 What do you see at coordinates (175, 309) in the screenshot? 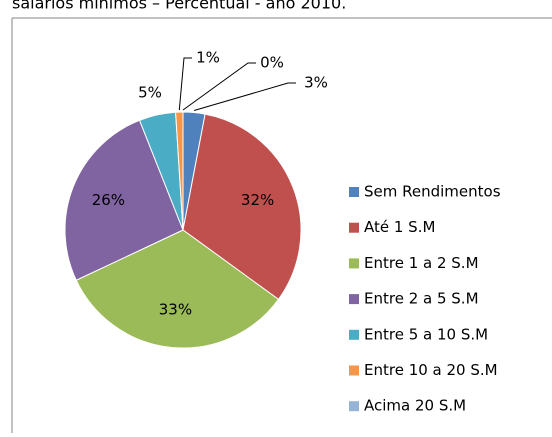
I see `data-label: 33%` at bounding box center [175, 309].